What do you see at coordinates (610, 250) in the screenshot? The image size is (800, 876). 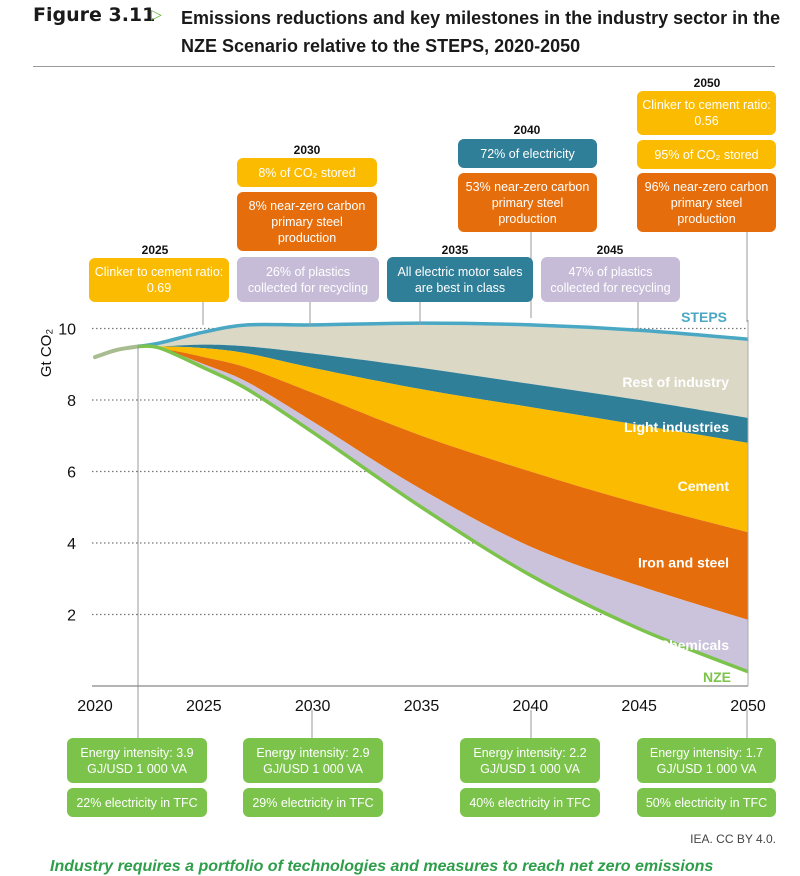 I see `milestone-year-2045: 2045` at bounding box center [610, 250].